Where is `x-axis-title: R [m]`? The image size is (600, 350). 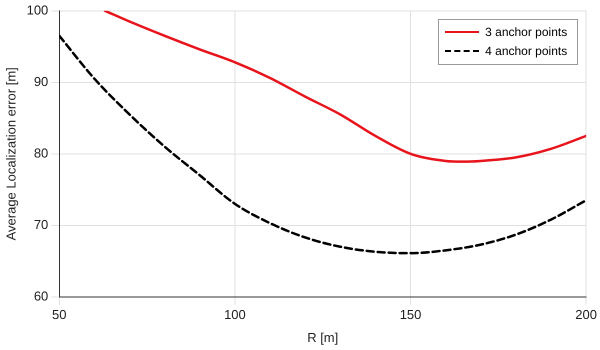
x-axis-title: R [m] is located at coordinates (322, 337).